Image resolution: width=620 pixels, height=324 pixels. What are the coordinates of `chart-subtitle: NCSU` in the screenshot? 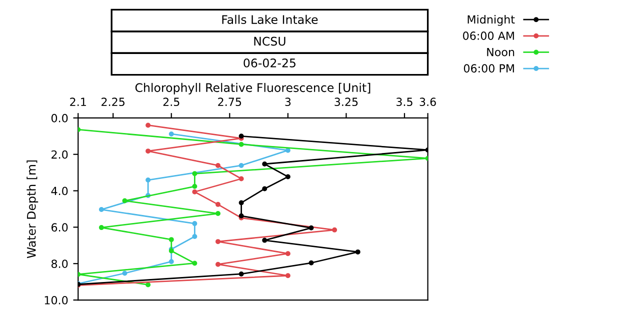 It's located at (270, 41).